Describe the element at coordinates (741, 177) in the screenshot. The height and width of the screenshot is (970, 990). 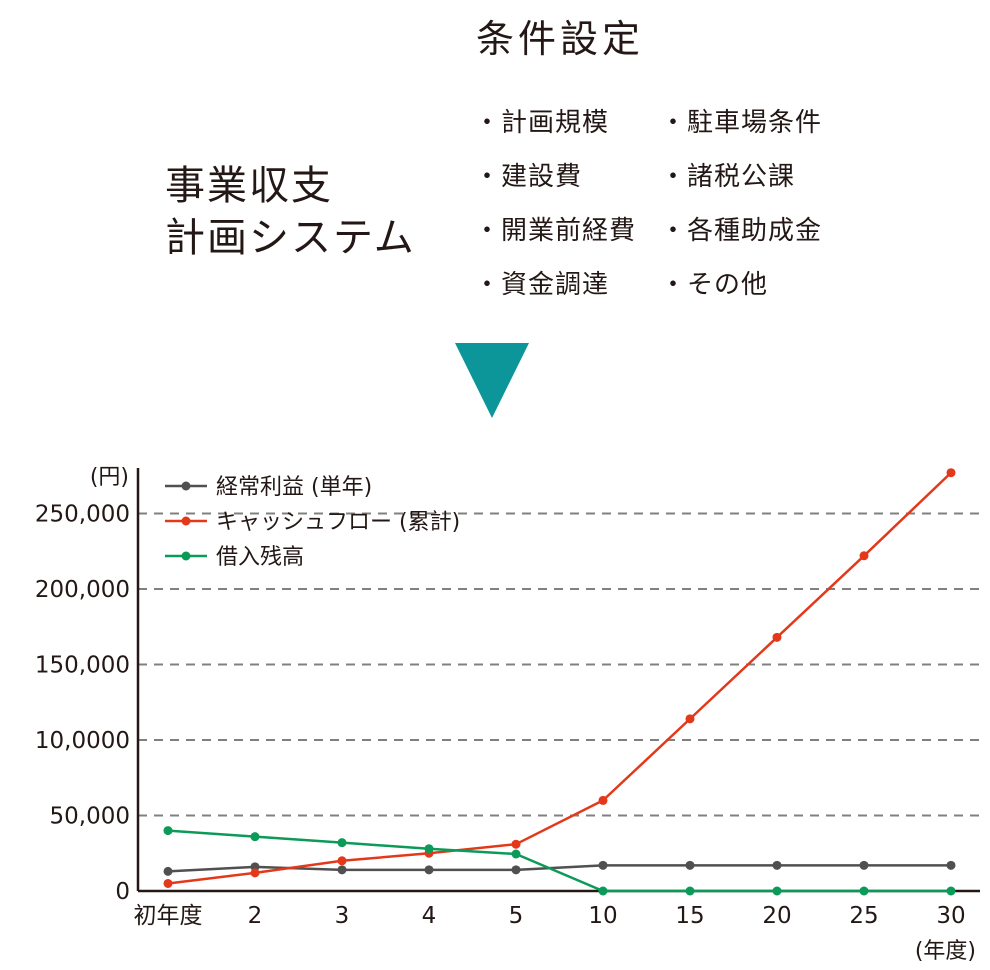
I see `condition-item: 諸税公課` at that location.